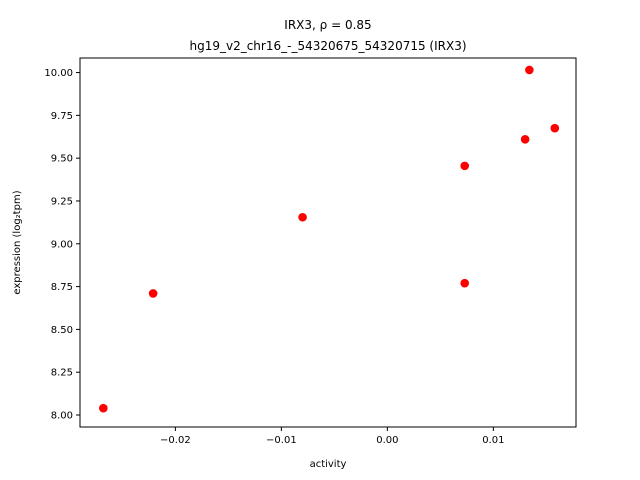 This screenshot has width=640, height=480. What do you see at coordinates (62, 159) in the screenshot?
I see `y-tick-label: 9.50` at bounding box center [62, 159].